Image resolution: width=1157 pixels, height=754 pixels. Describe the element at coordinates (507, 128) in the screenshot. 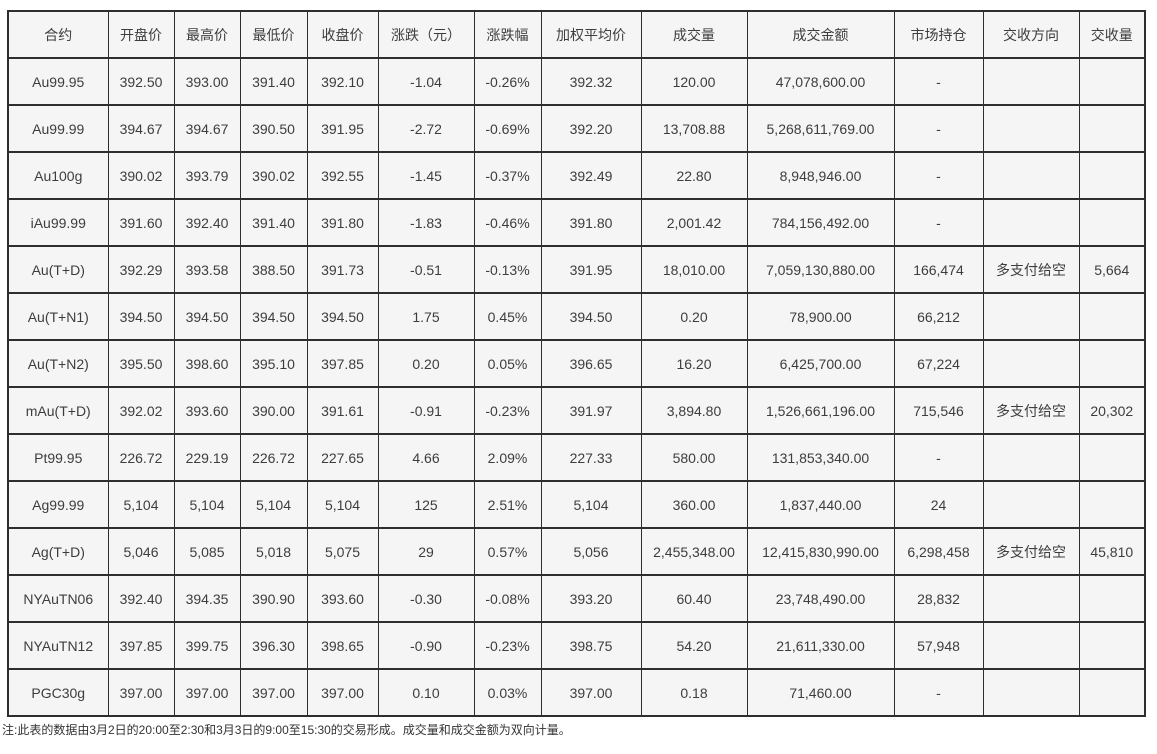

I see `value-cell: -0.69%` at that location.